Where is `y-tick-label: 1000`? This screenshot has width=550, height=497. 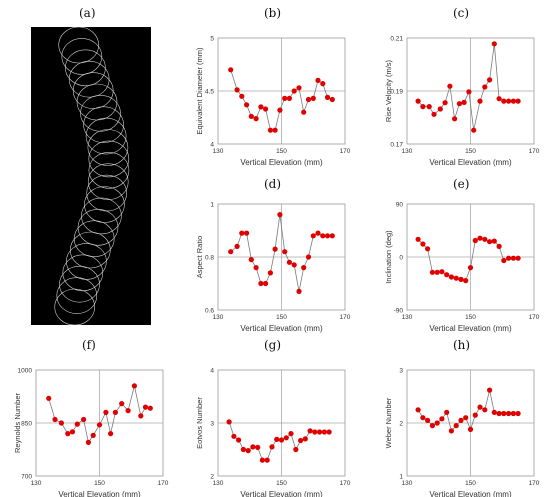 y-tick-label: 1000 is located at coordinates (25, 371).